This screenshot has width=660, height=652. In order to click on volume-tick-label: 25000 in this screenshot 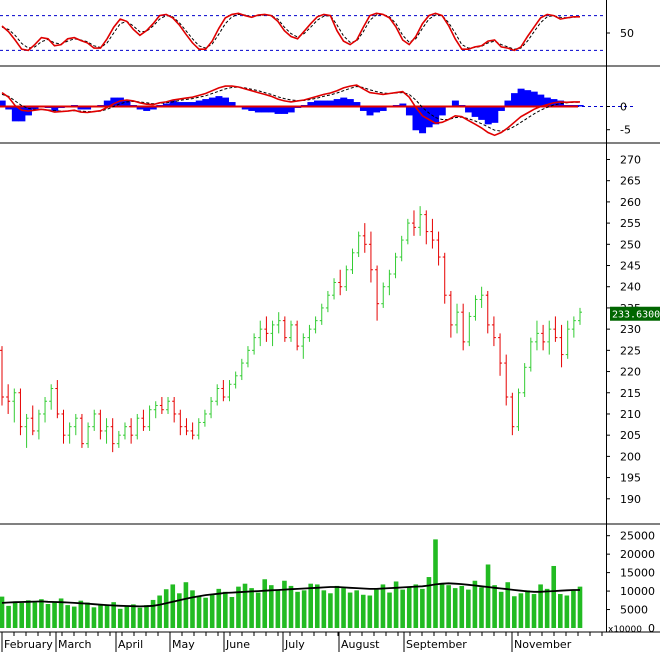, I will do `click(637, 536)`.